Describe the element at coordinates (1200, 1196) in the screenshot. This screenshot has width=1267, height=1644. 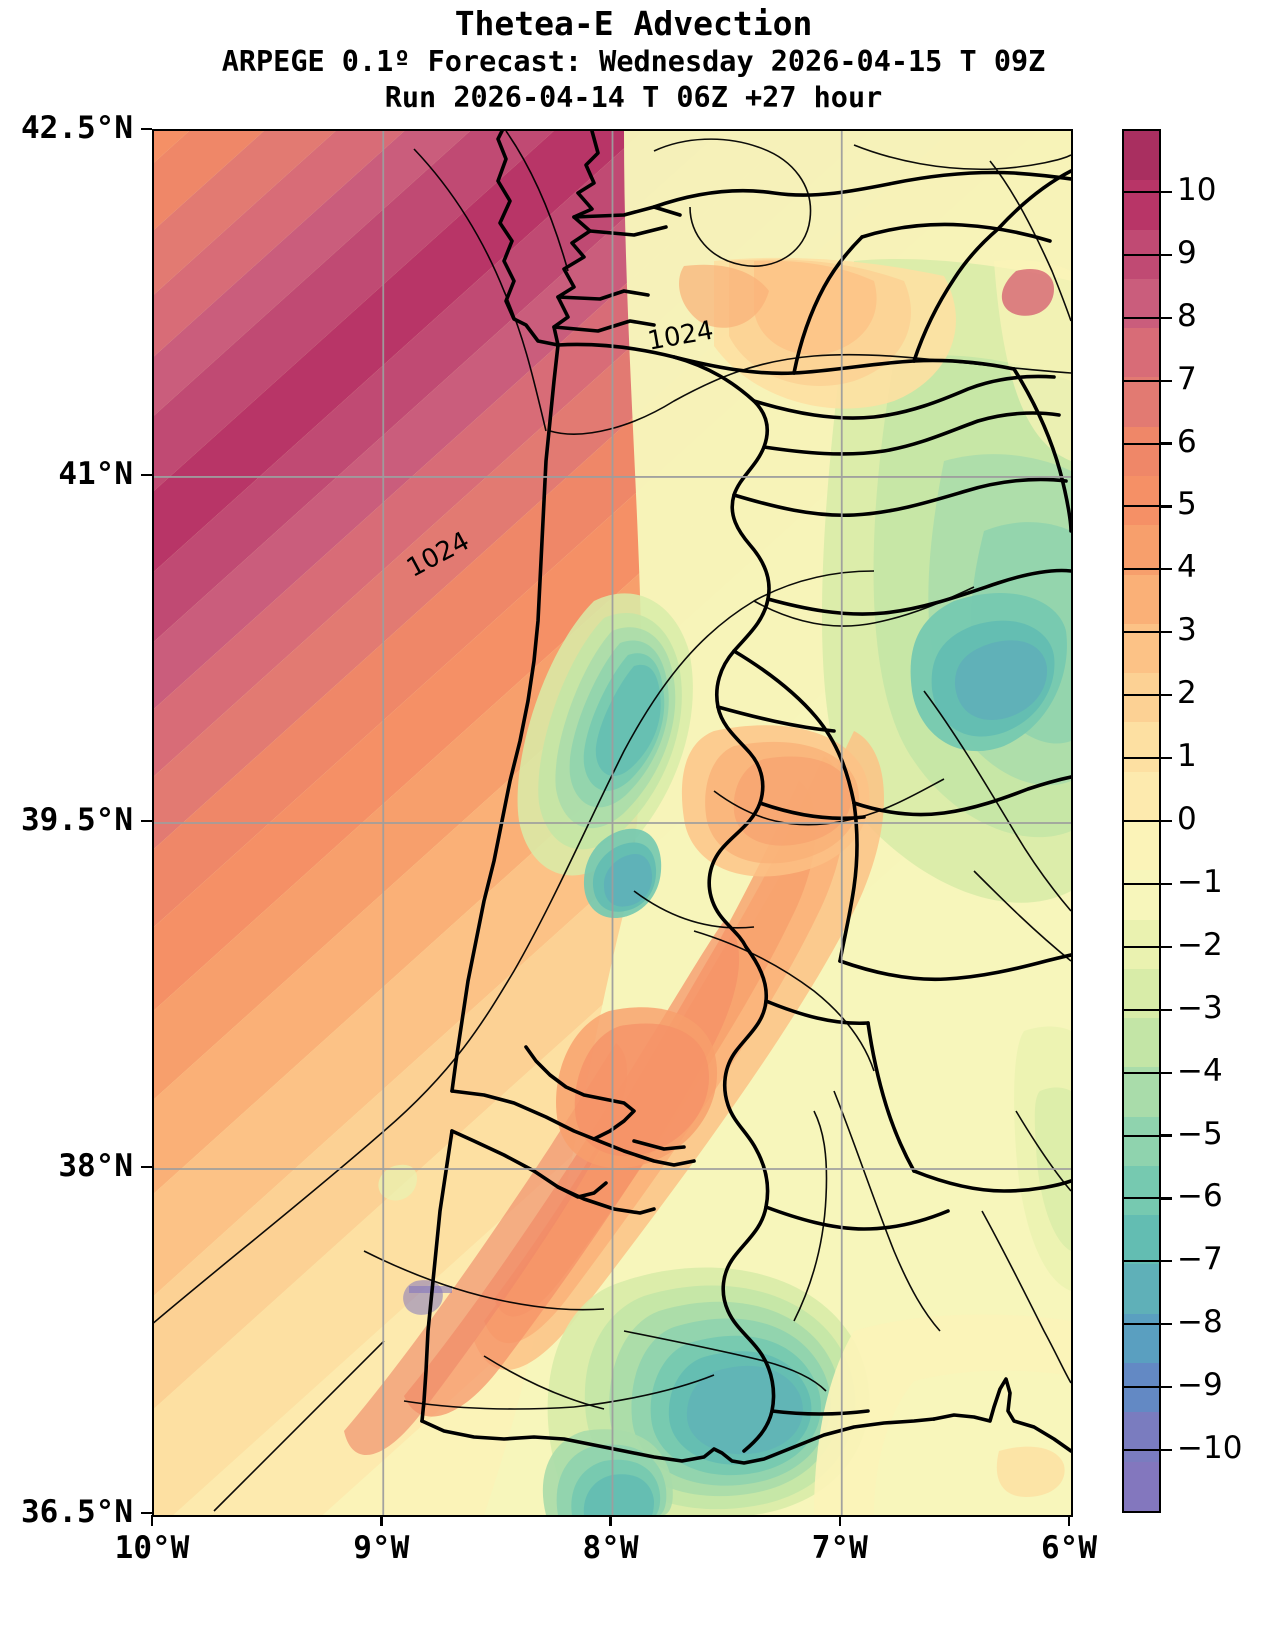
I see `colorbar-tick-label: −6` at that location.